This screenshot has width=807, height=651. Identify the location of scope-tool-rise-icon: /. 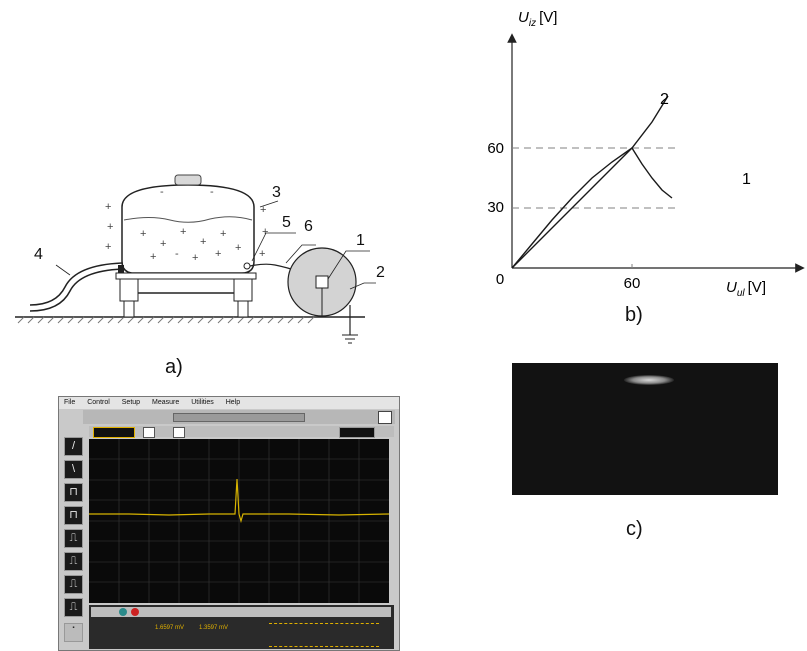
(73, 446).